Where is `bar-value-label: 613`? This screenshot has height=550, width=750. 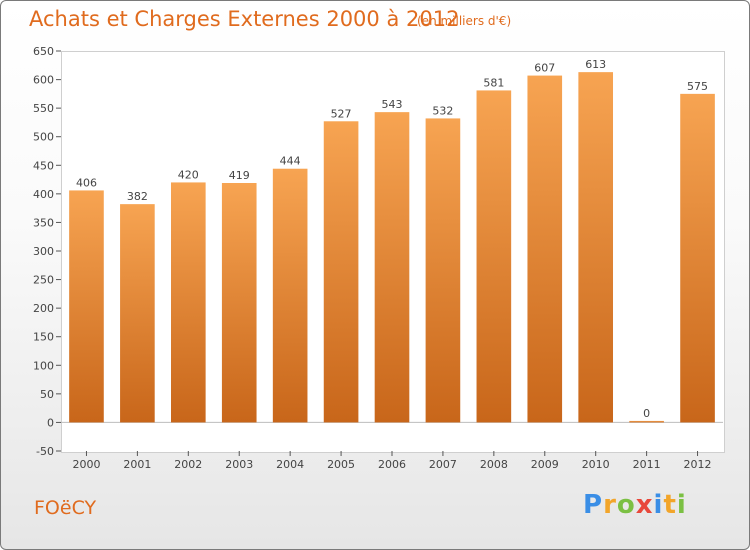 bar-value-label: 613 is located at coordinates (595, 64).